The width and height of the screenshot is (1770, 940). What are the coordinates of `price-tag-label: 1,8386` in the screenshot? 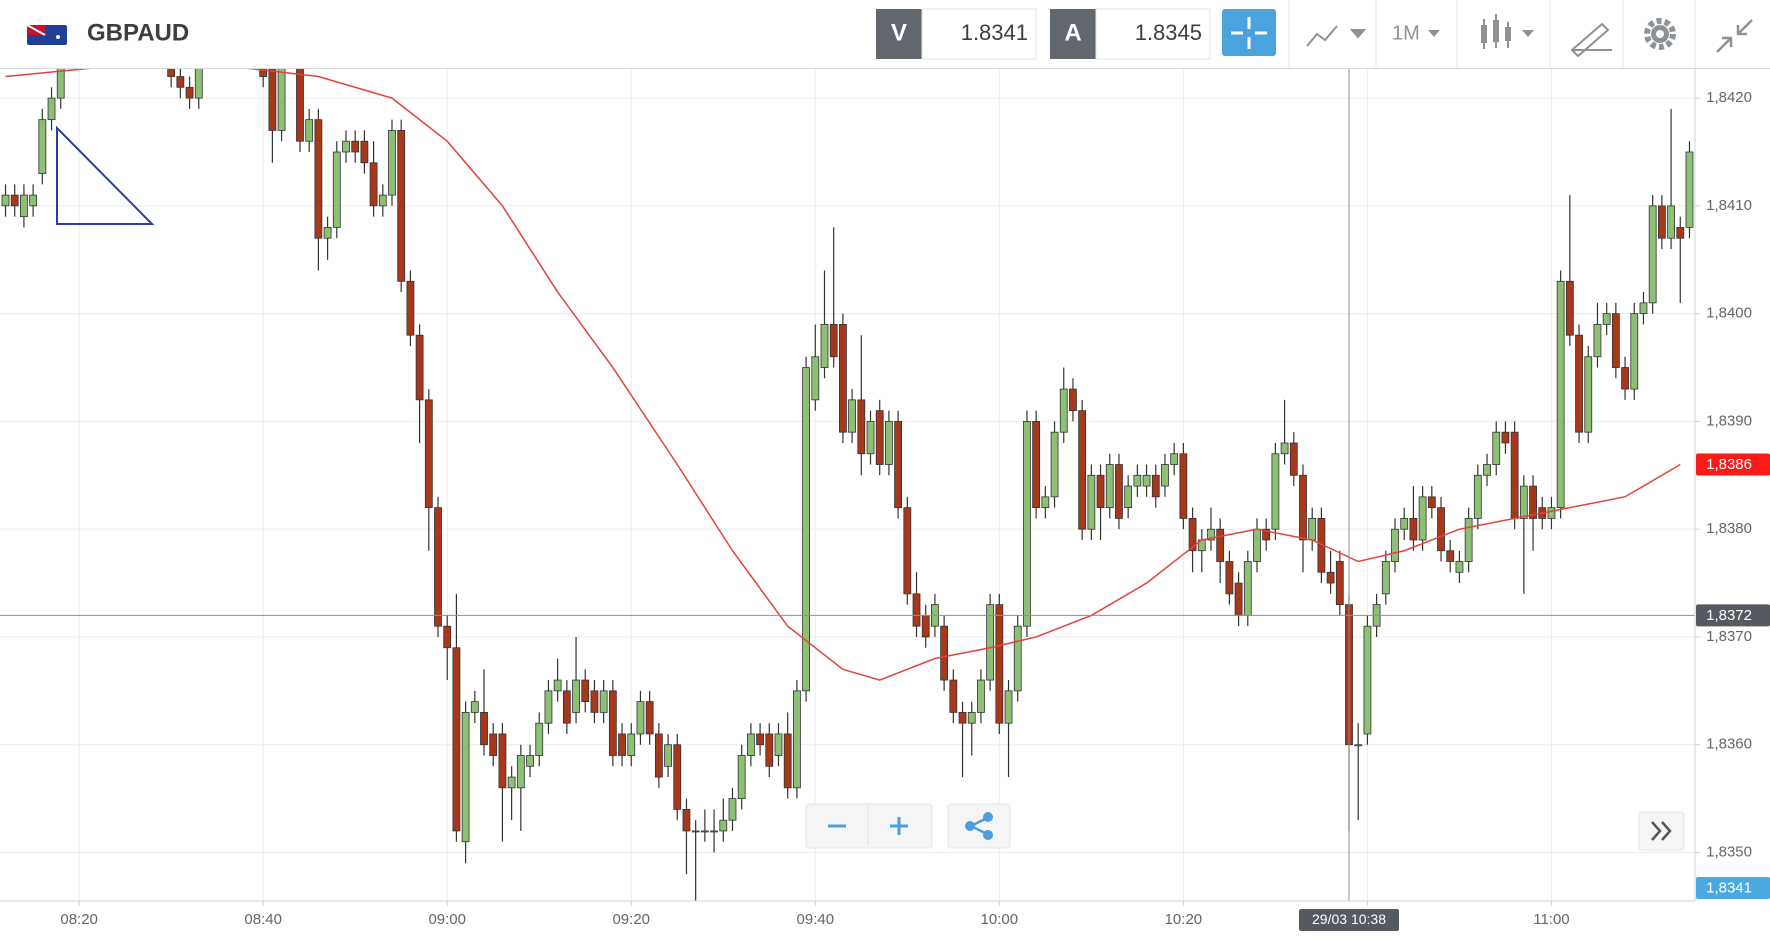 It's located at (1729, 464).